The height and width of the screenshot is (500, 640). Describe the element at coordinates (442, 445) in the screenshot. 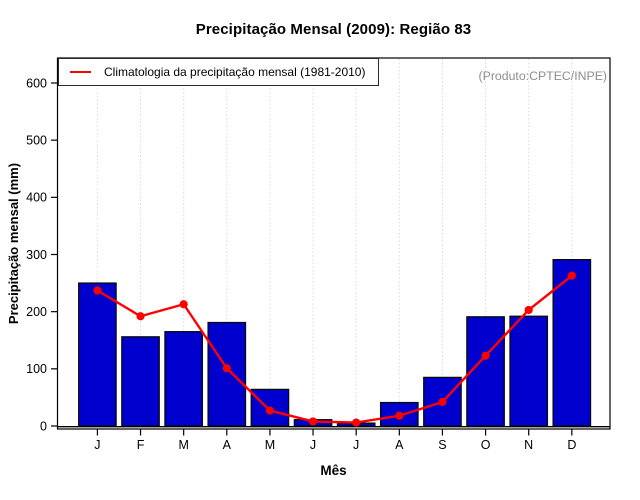

I see `x-tick-label: S` at that location.